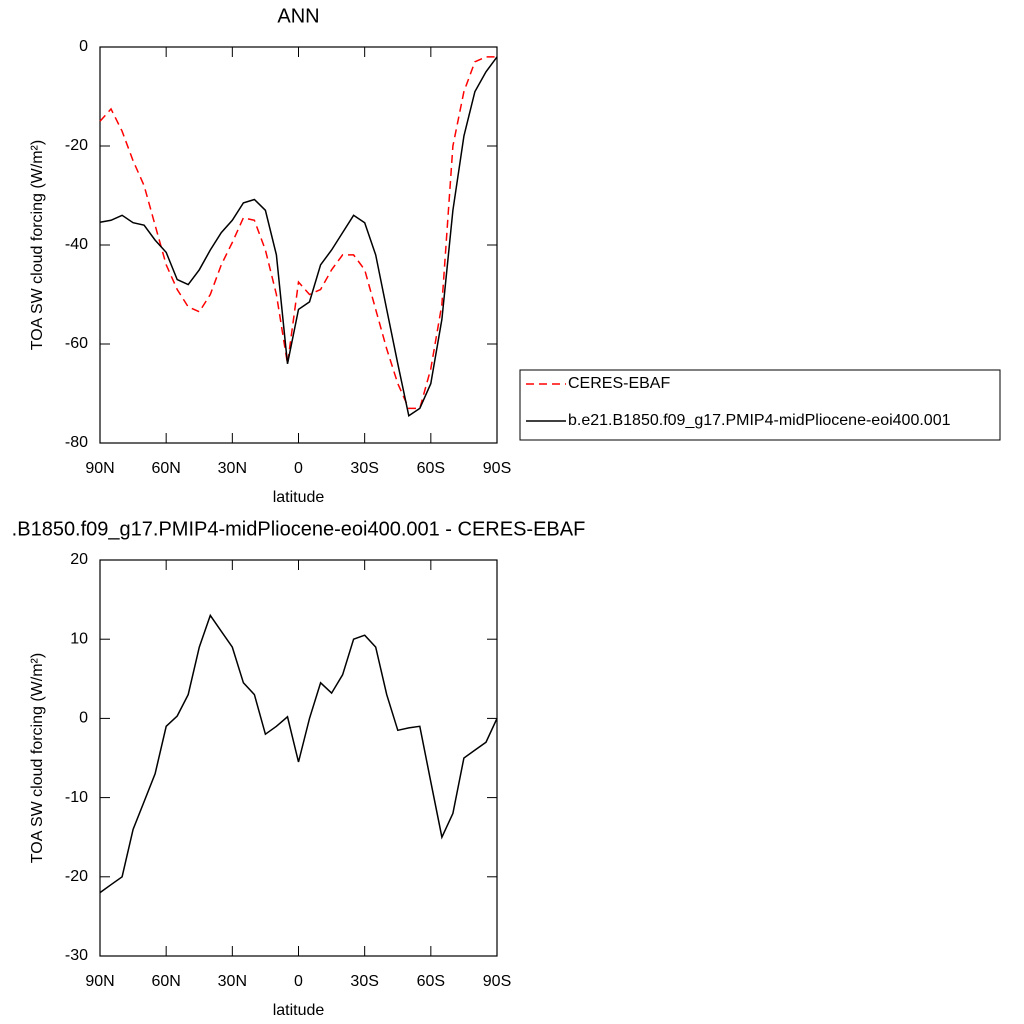  I want to click on y-tick-label: -10, so click(76, 797).